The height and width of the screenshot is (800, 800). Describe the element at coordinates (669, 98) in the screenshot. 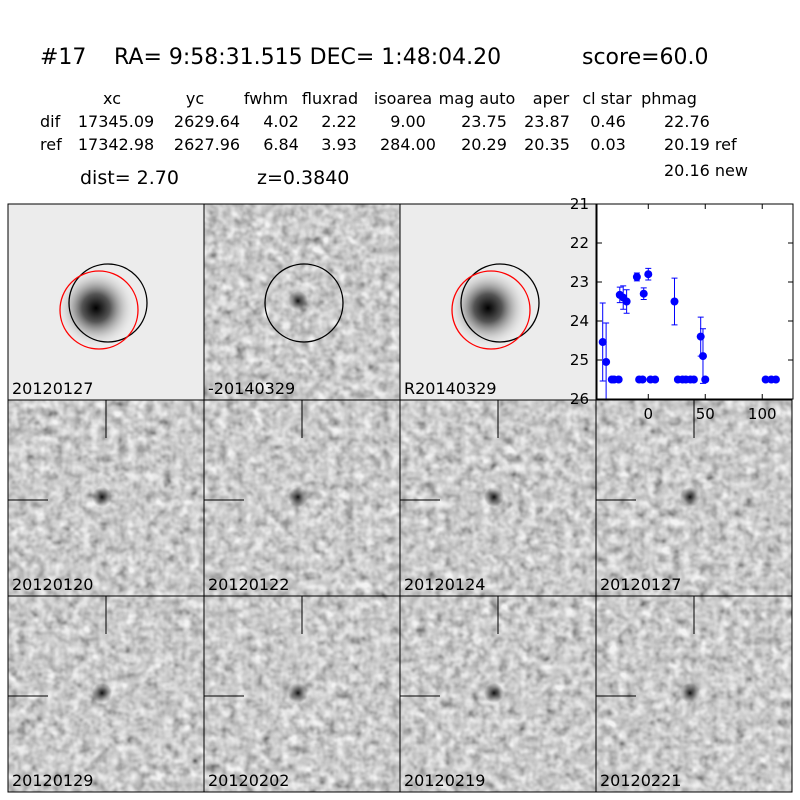

I see `column-header: phmag` at that location.